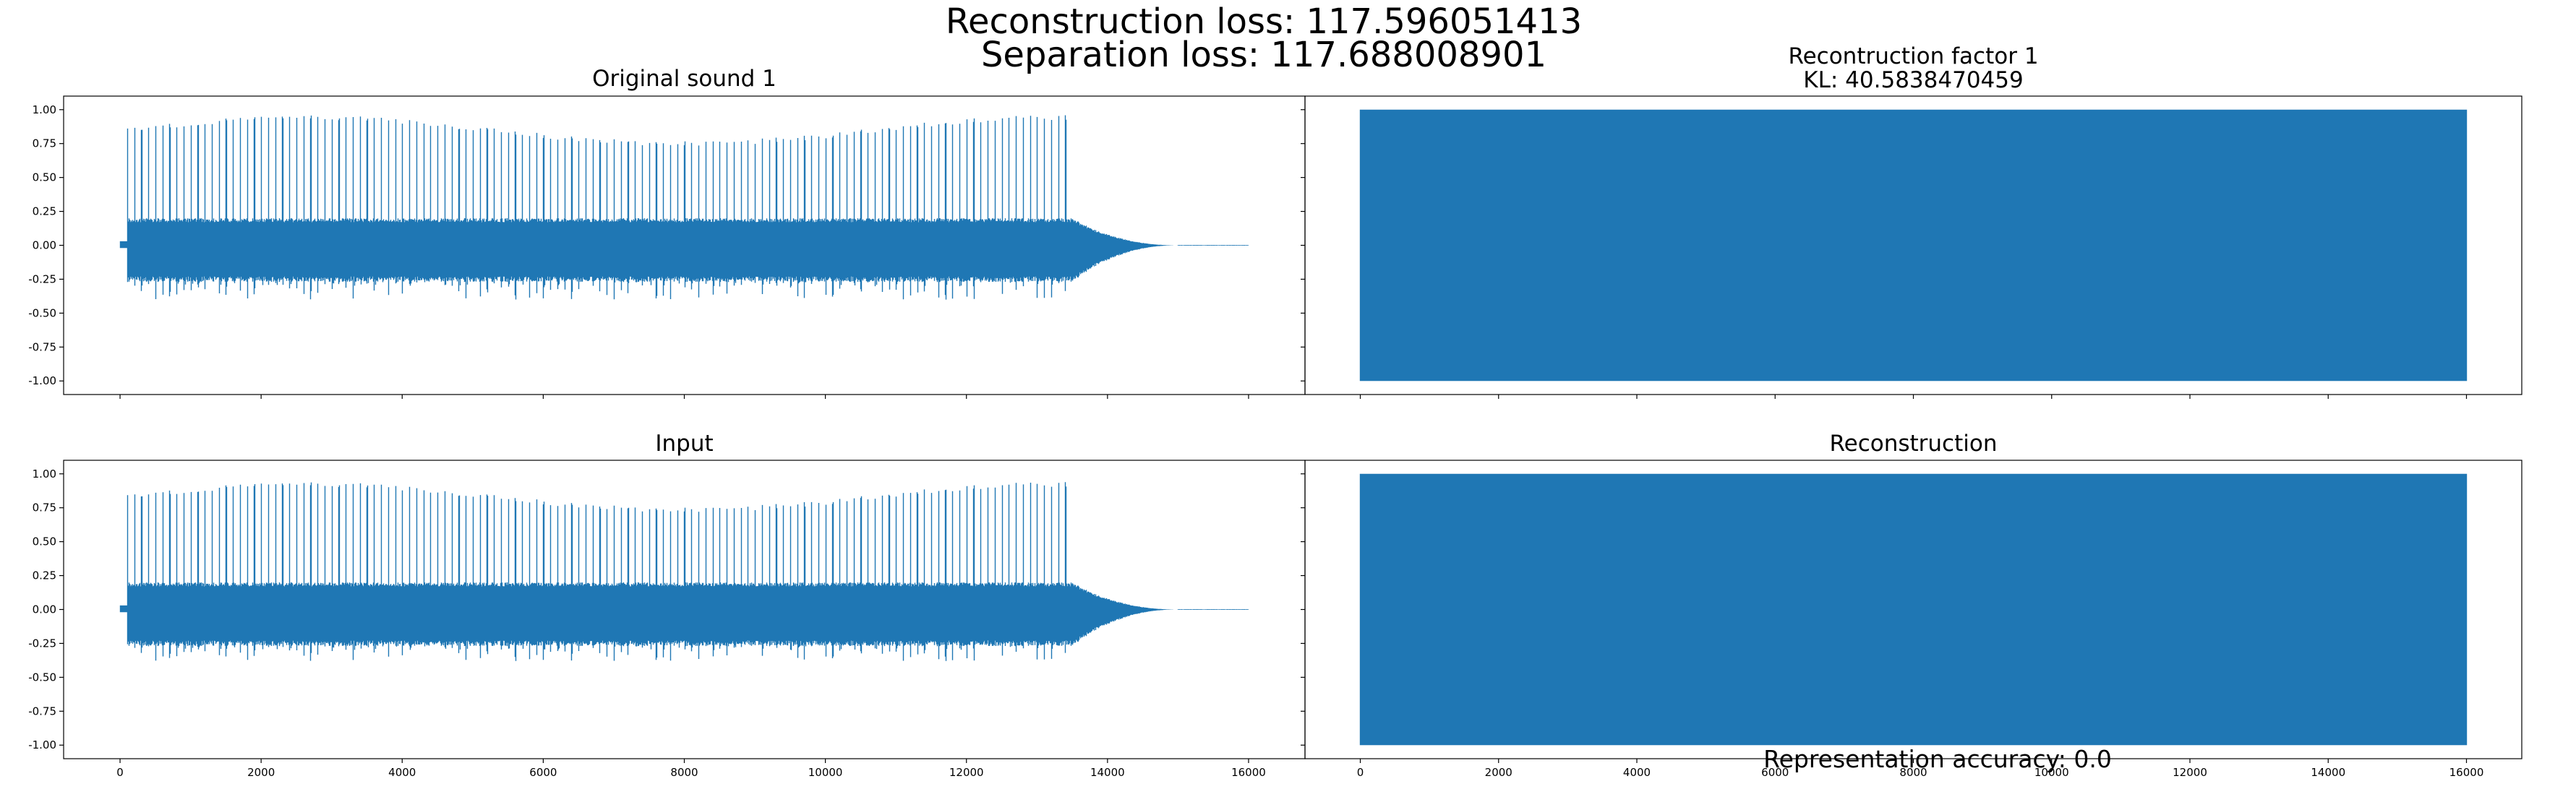 The image size is (2576, 810). What do you see at coordinates (684, 444) in the screenshot?
I see `axes-title-line: Input` at bounding box center [684, 444].